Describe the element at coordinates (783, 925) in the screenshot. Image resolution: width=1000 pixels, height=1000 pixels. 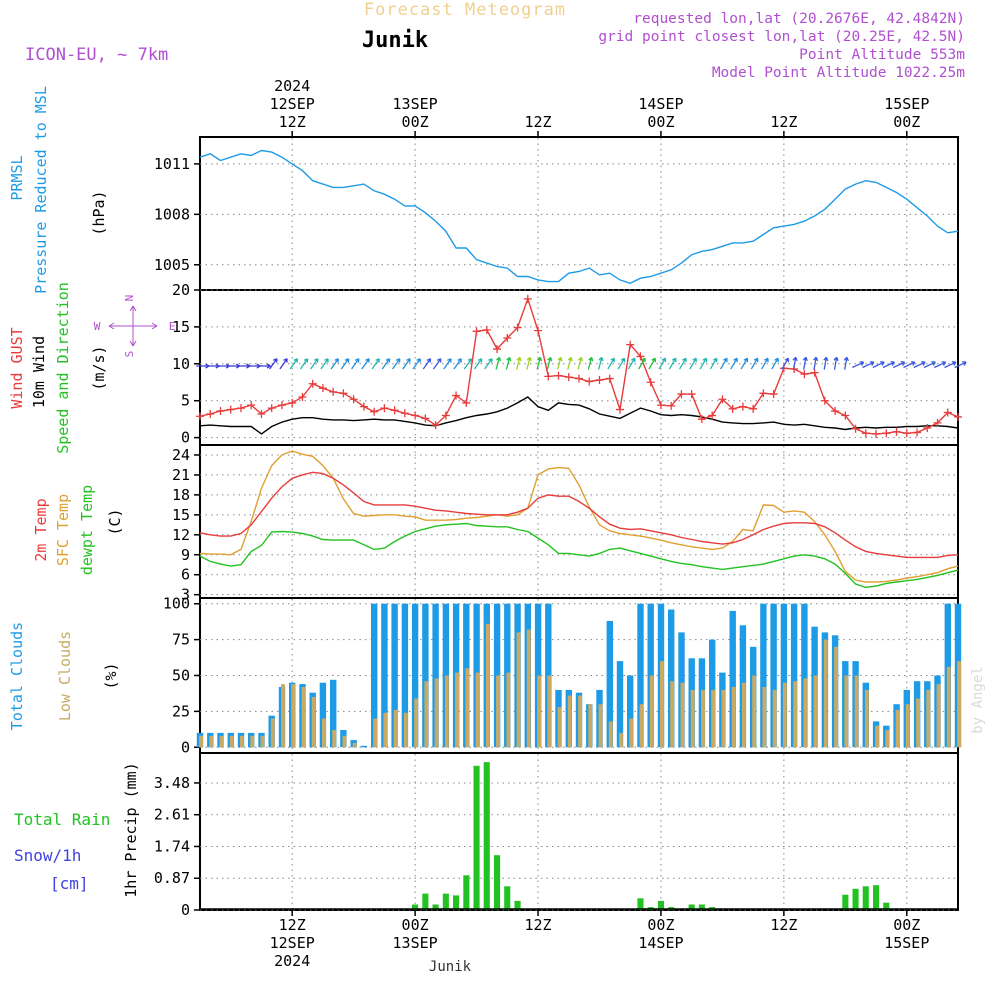
I see `time-label-bottom: 12Z` at that location.